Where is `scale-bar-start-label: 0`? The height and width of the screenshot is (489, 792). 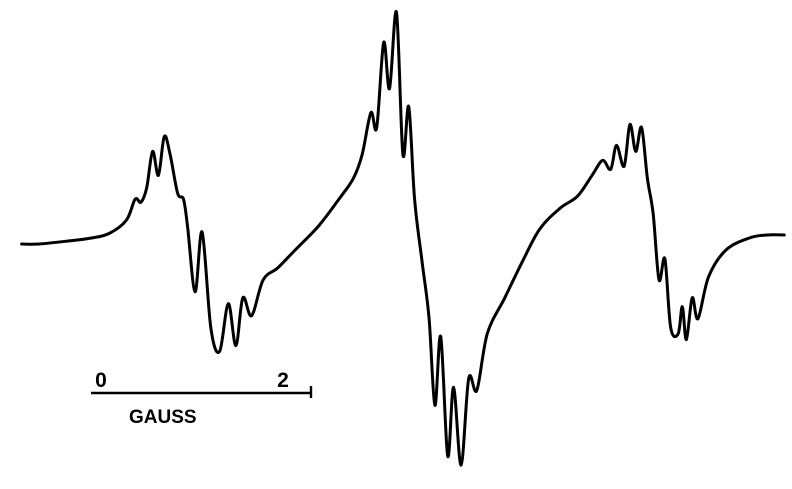
scale-bar-start-label: 0 is located at coordinates (101, 380).